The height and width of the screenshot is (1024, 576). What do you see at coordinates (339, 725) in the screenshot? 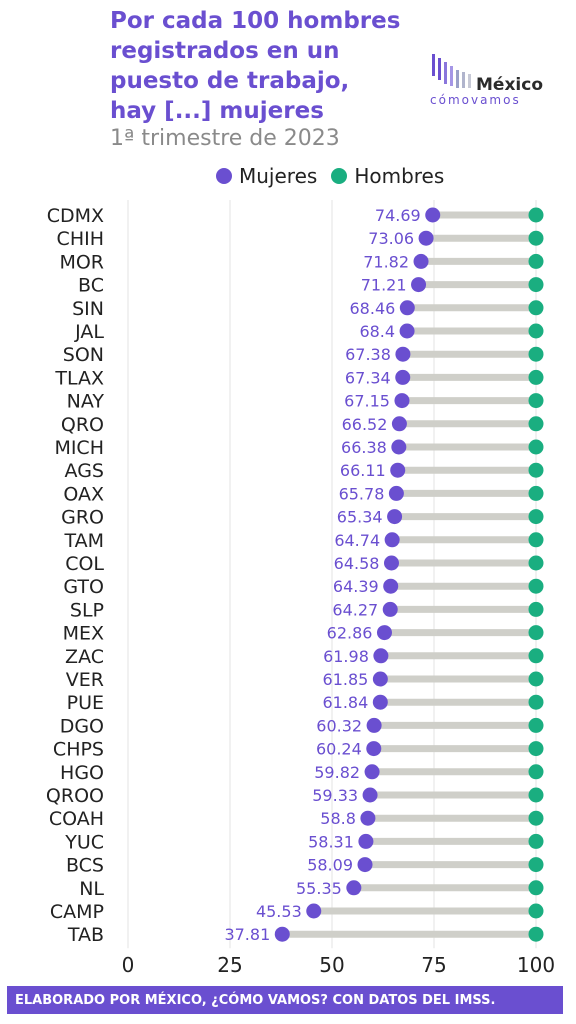
I see `data-label: 60.32` at bounding box center [339, 725].